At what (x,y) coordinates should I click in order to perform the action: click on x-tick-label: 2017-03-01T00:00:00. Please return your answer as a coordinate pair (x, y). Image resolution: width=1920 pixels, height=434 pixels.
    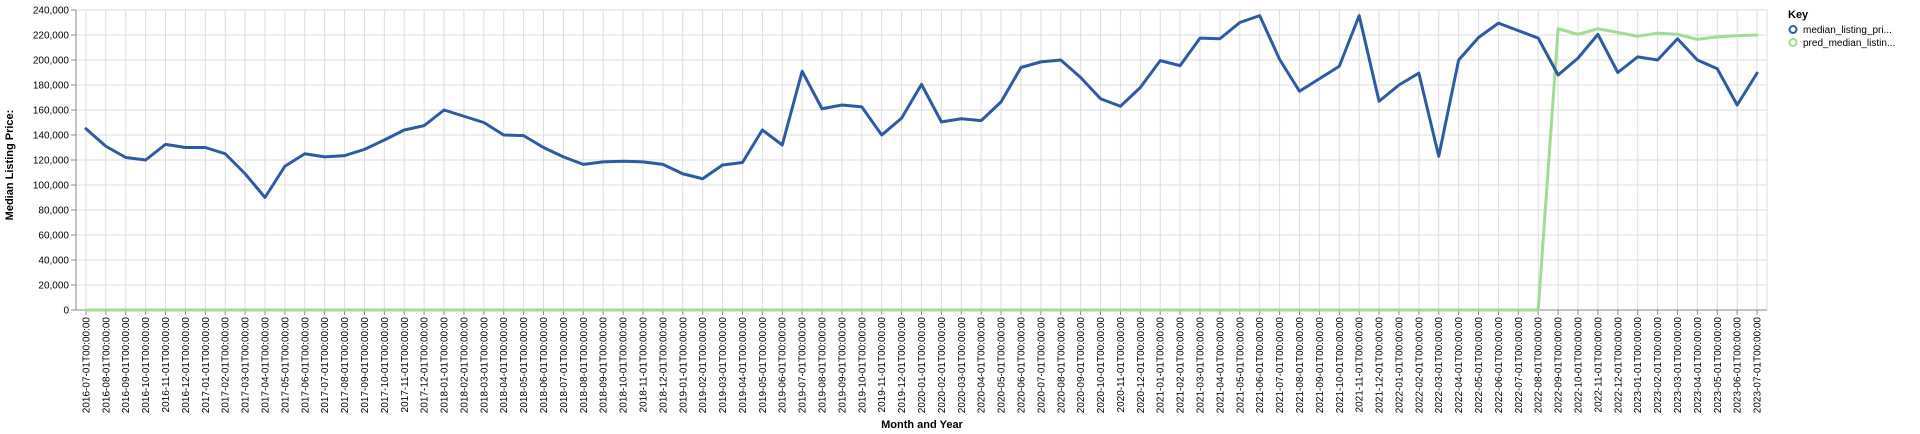
    Looking at the image, I should click on (246, 365).